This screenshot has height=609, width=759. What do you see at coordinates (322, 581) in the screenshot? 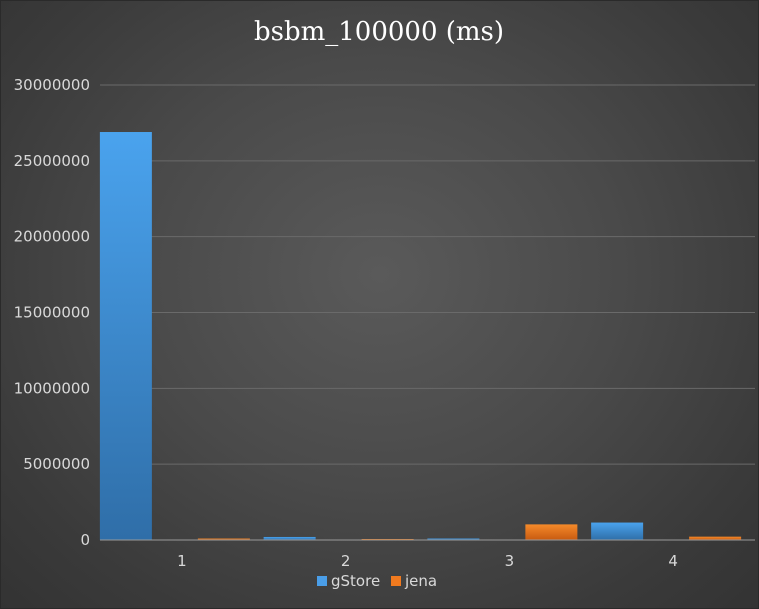
I see `legend-swatch-gstore` at bounding box center [322, 581].